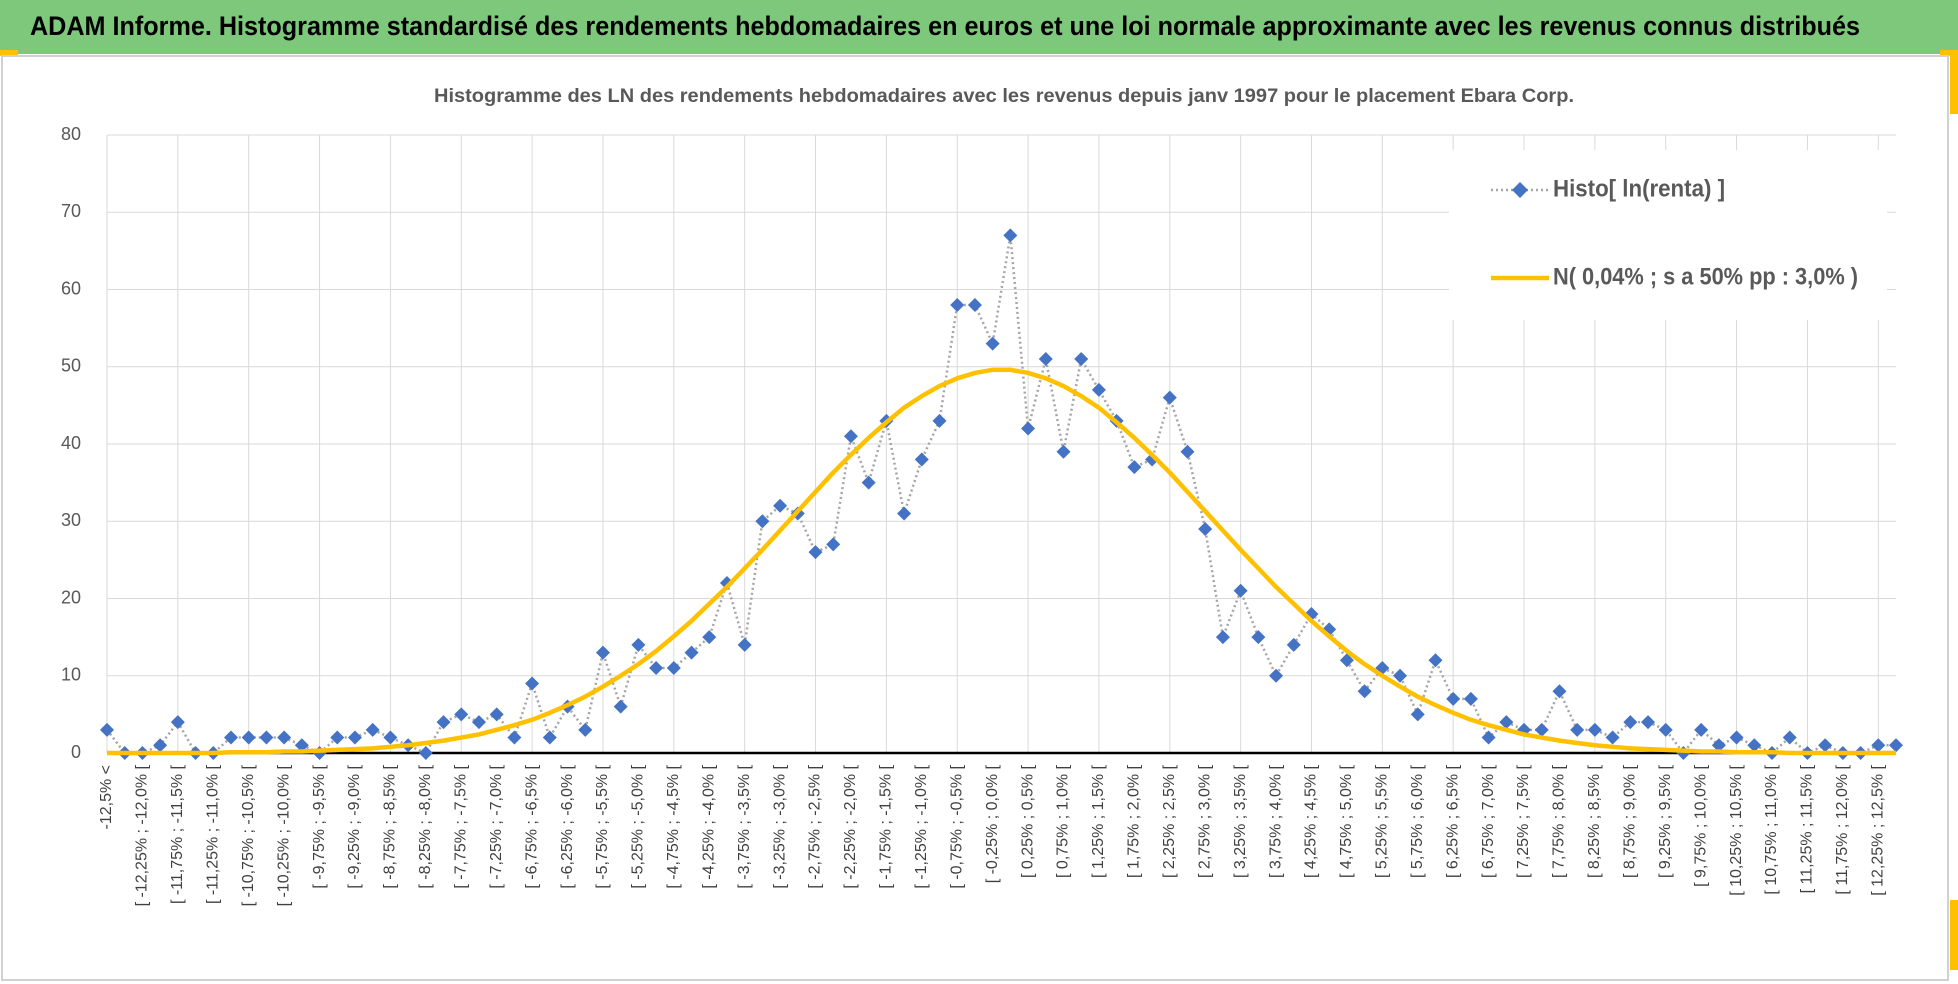 The width and height of the screenshot is (1958, 984). Describe the element at coordinates (1736, 829) in the screenshot. I see `x-tick-label: [ 10,25% ; 10,5% [` at that location.